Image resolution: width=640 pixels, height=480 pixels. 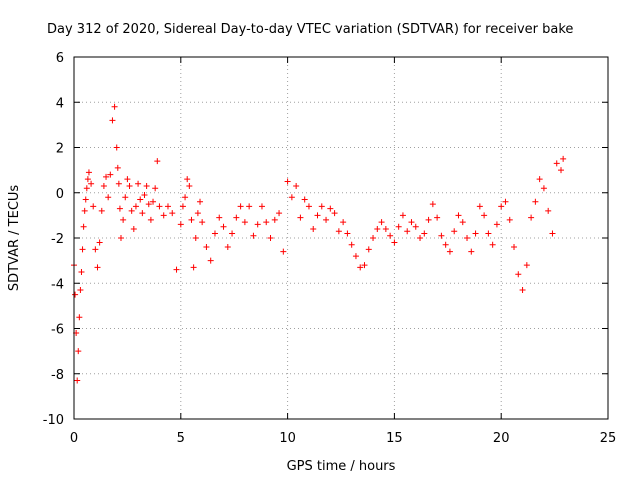 What do you see at coordinates (74, 438) in the screenshot?
I see `x-tick-label: 0` at bounding box center [74, 438].